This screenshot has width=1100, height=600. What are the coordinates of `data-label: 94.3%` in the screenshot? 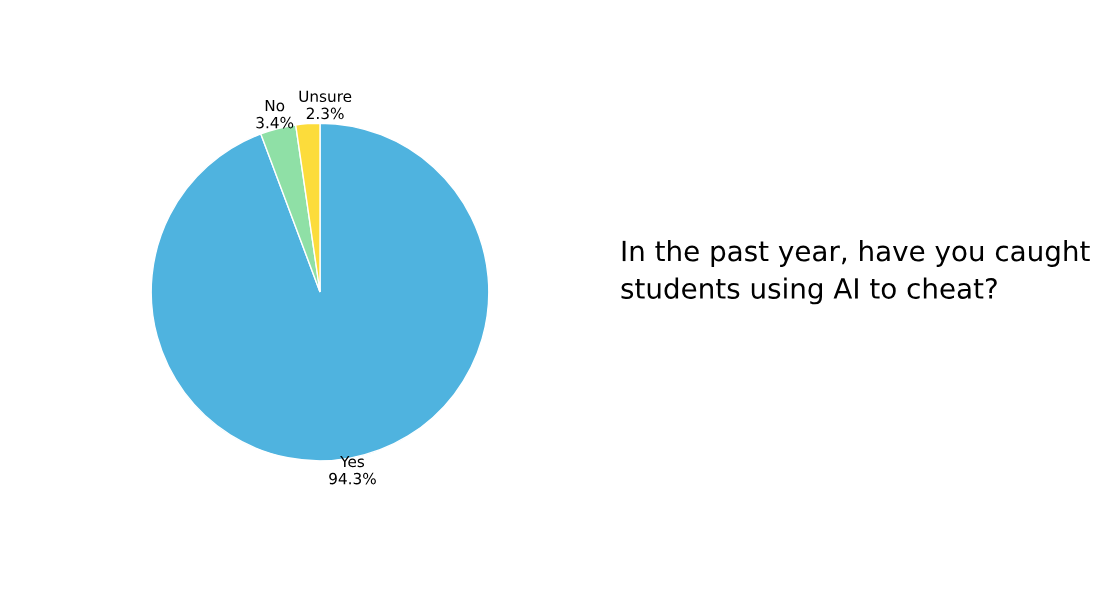 It's located at (352, 478).